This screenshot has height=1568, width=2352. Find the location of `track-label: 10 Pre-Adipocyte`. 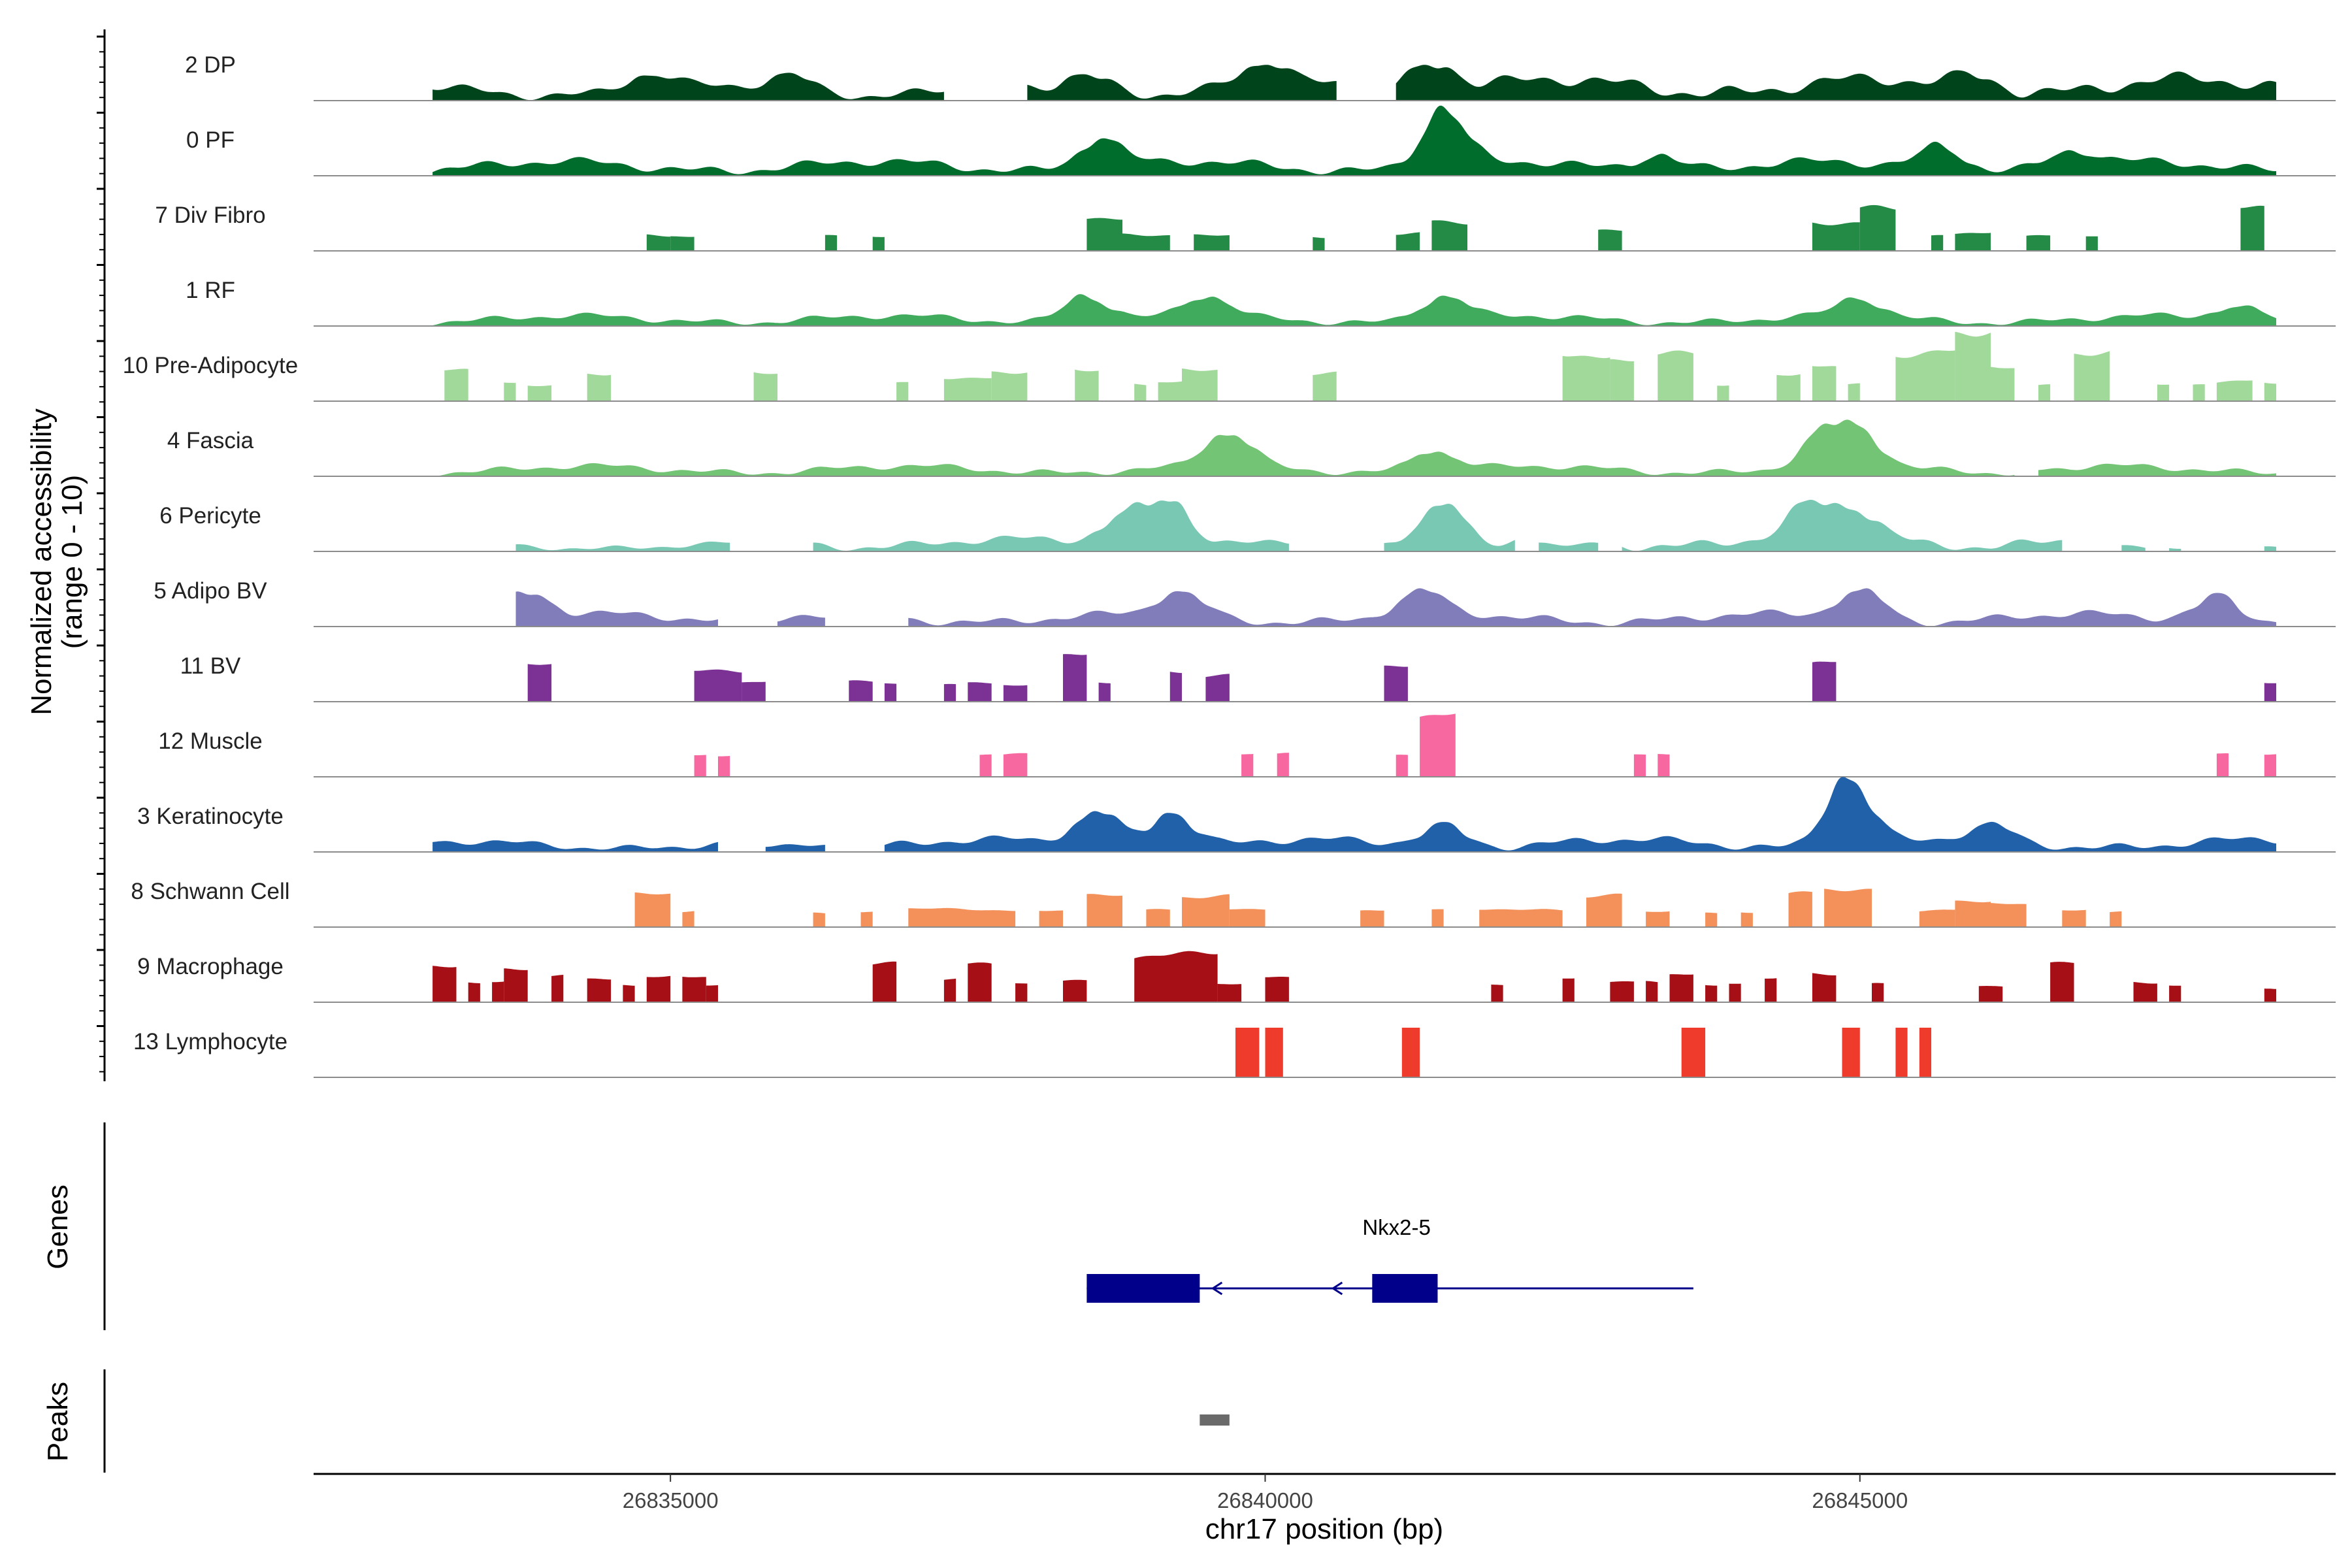

track-label: 10 Pre-Adipocyte is located at coordinates (210, 365).